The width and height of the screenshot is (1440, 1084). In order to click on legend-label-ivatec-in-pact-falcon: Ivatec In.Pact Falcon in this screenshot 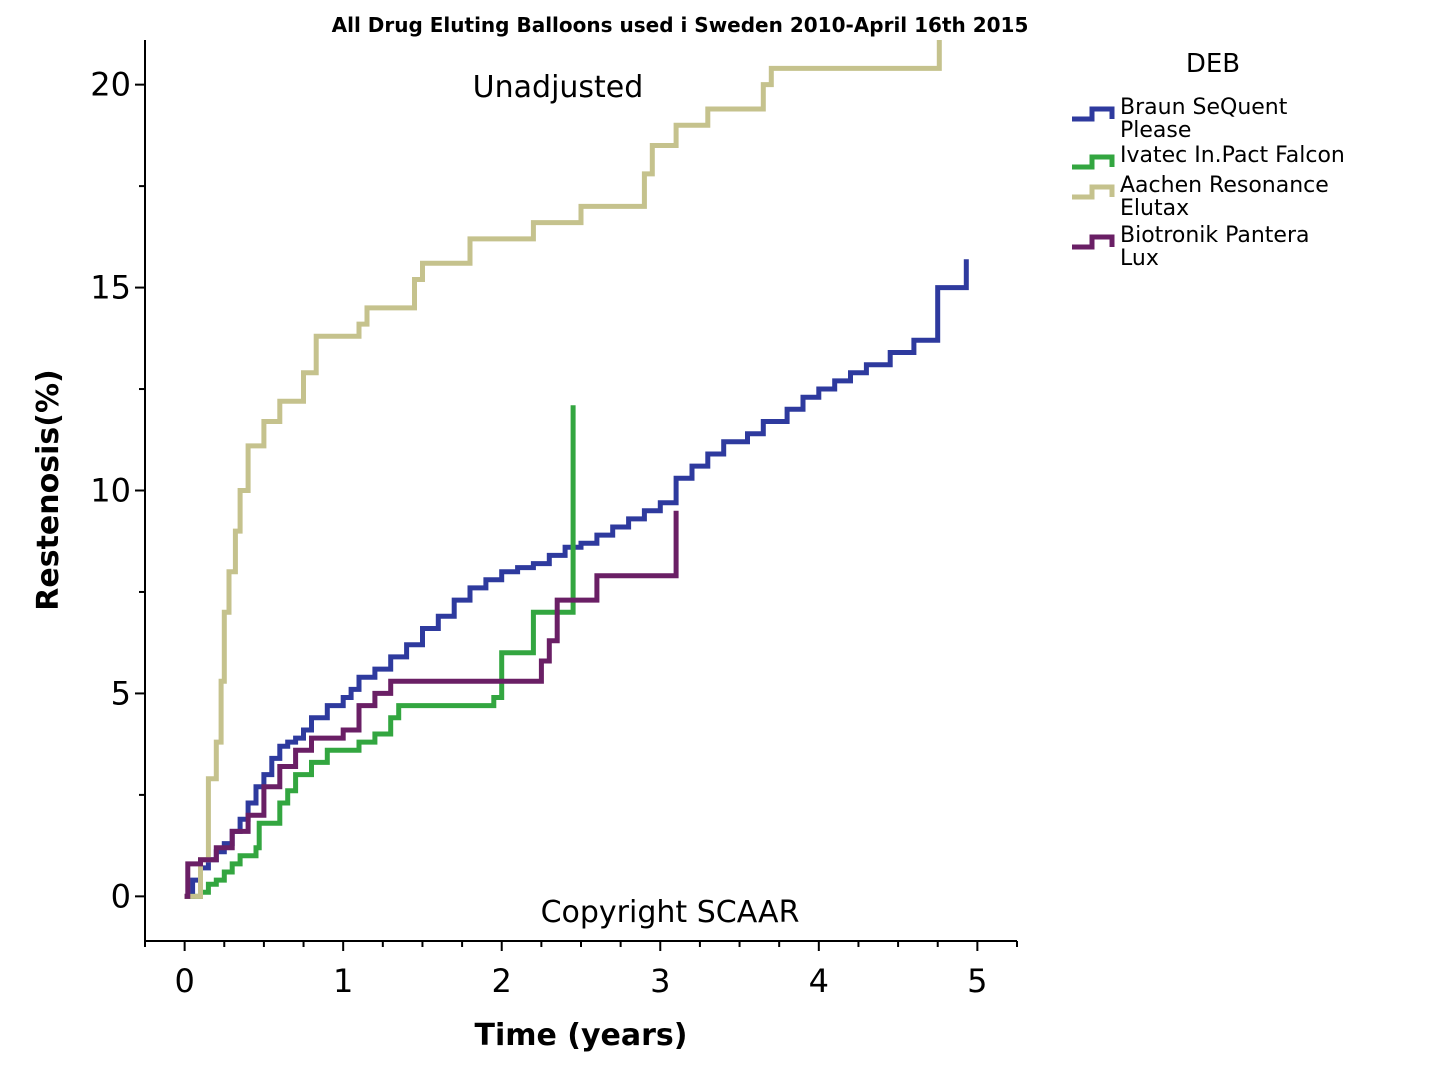, I will do `click(1232, 155)`.